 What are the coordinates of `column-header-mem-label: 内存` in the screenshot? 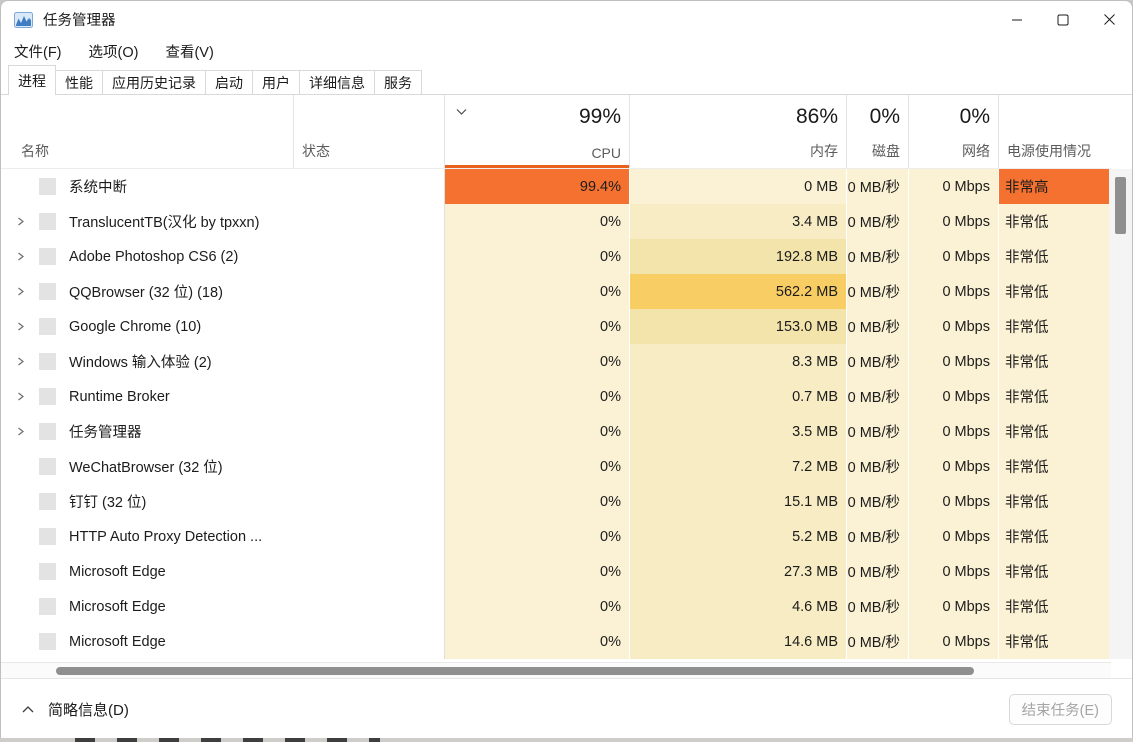 It's located at (824, 151).